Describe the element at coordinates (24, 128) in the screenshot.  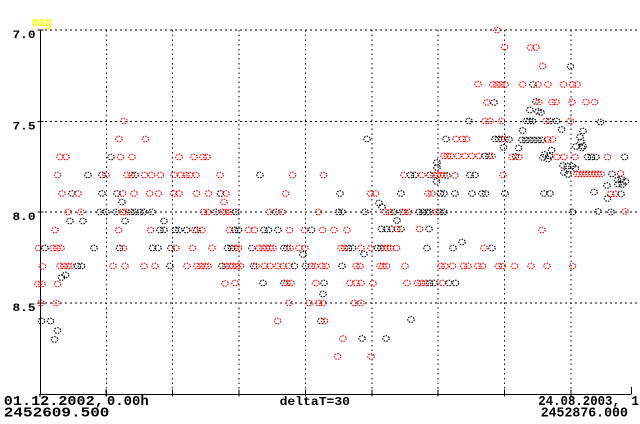
I see `svg-text: 7.5` at that location.